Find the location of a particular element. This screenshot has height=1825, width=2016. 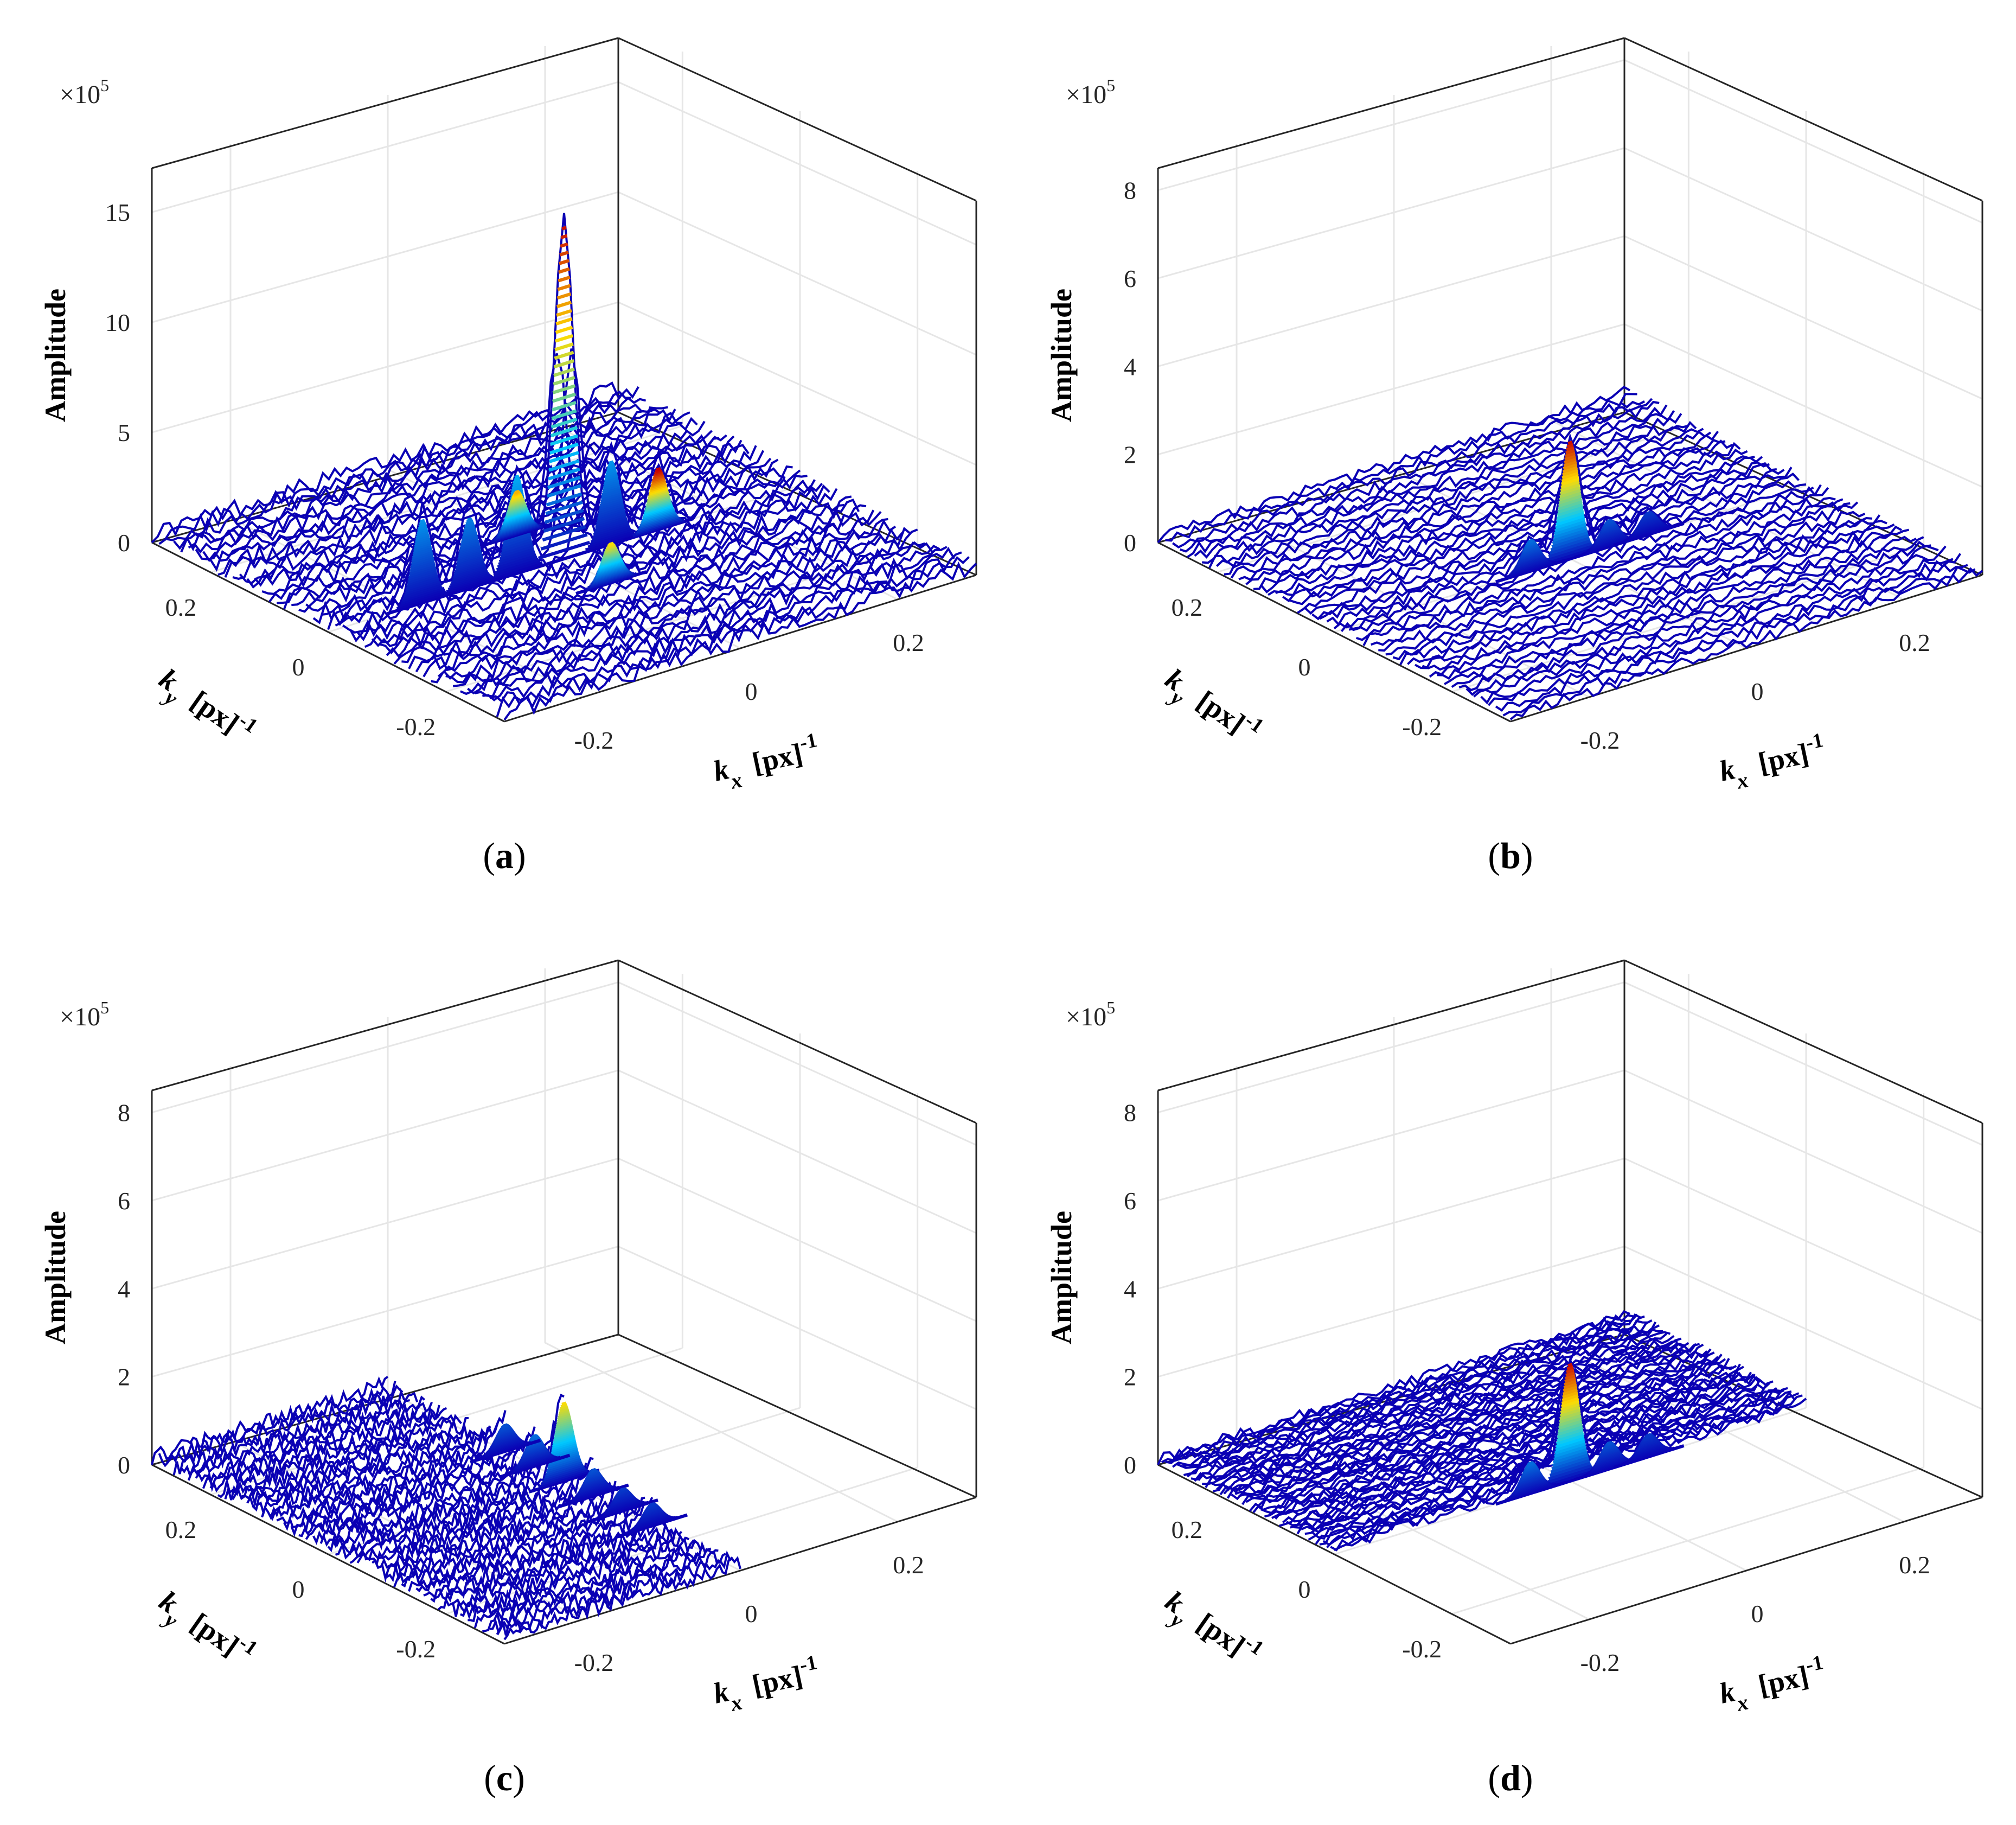

z-multiplier: ×10⁵ is located at coordinates (84, 92).